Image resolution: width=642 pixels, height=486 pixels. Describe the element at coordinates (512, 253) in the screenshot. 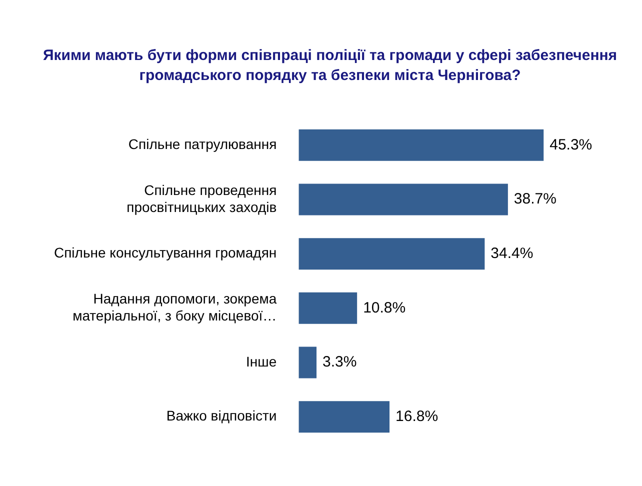

I see `data-label: 34.4%` at that location.